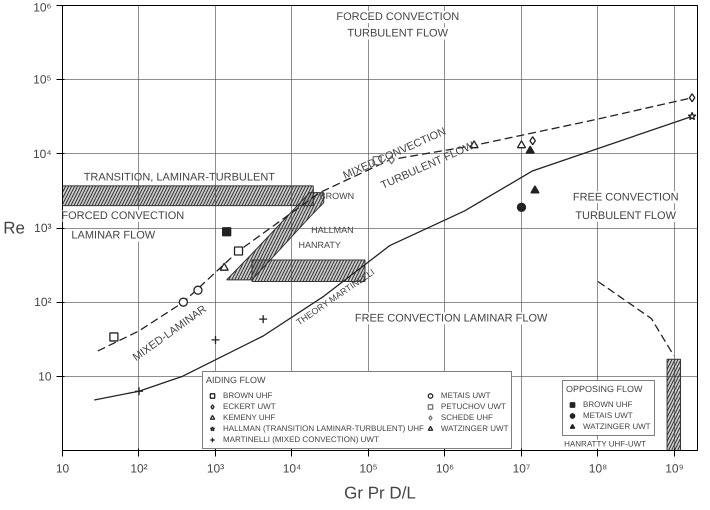 The height and width of the screenshot is (510, 710). What do you see at coordinates (368, 469) in the screenshot?
I see `x-tick-label: 10⁵` at bounding box center [368, 469].